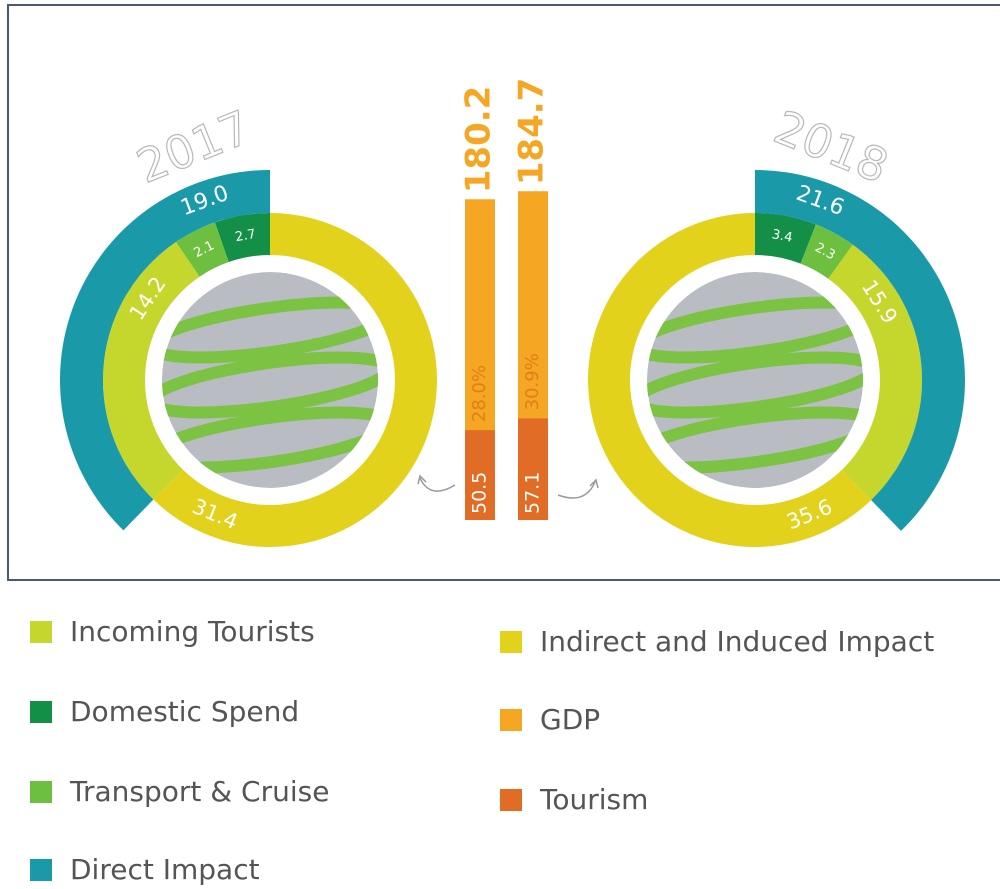 Image resolution: width=1000 pixels, height=889 pixels. What do you see at coordinates (737, 641) in the screenshot?
I see `legend-label: Indirect and Induced Impact` at bounding box center [737, 641].